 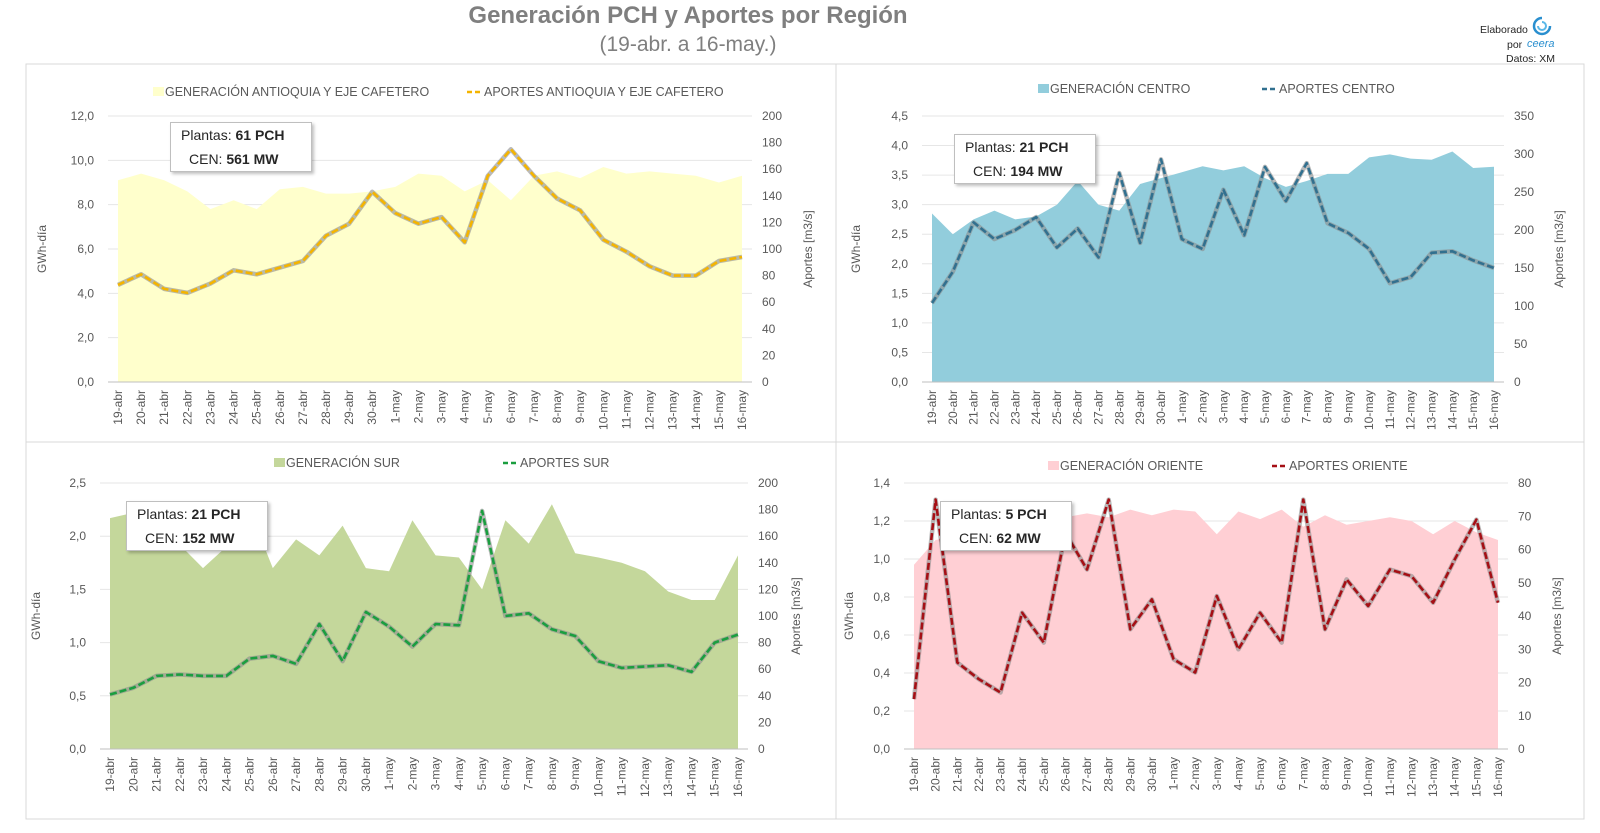 I want to click on x-tick-label: 20-abr, so click(x=141, y=407).